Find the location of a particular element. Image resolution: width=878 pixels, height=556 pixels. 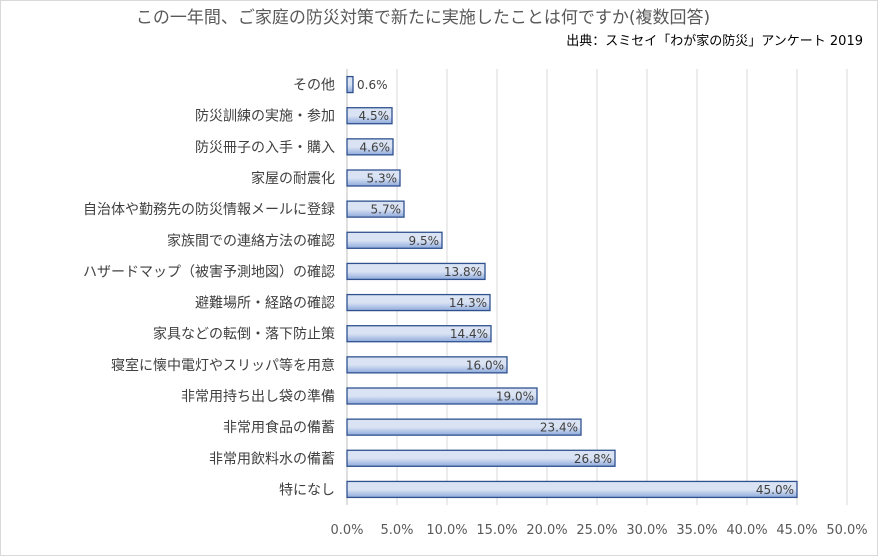

category-label: 非常用飲料水の備蓄 is located at coordinates (272, 459).